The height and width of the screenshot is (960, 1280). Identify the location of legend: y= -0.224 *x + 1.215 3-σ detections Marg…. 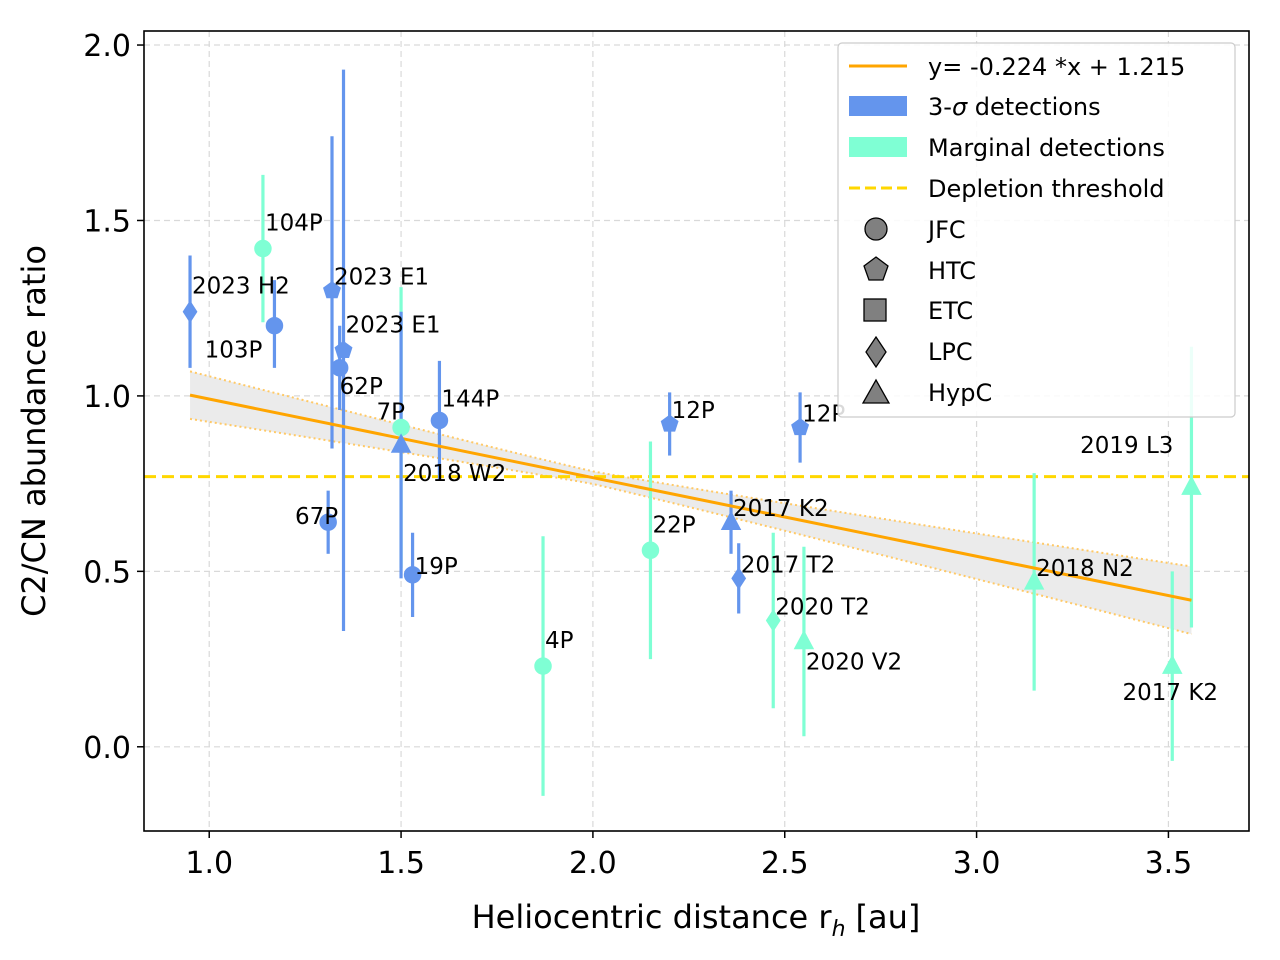
(1036, 230).